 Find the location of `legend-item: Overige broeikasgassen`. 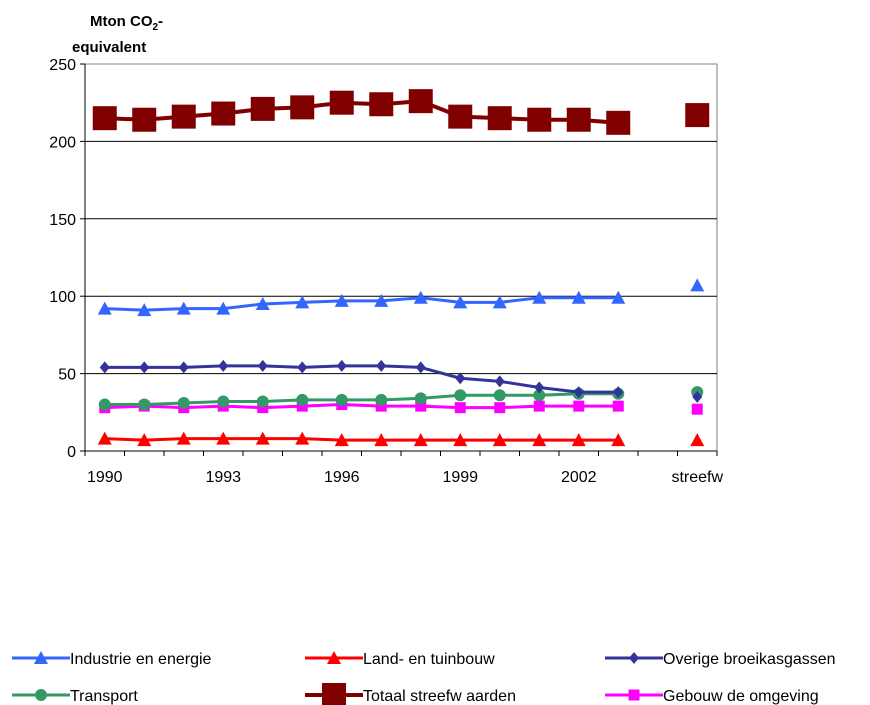

legend-item: Overige broeikasgassen is located at coordinates (720, 659).